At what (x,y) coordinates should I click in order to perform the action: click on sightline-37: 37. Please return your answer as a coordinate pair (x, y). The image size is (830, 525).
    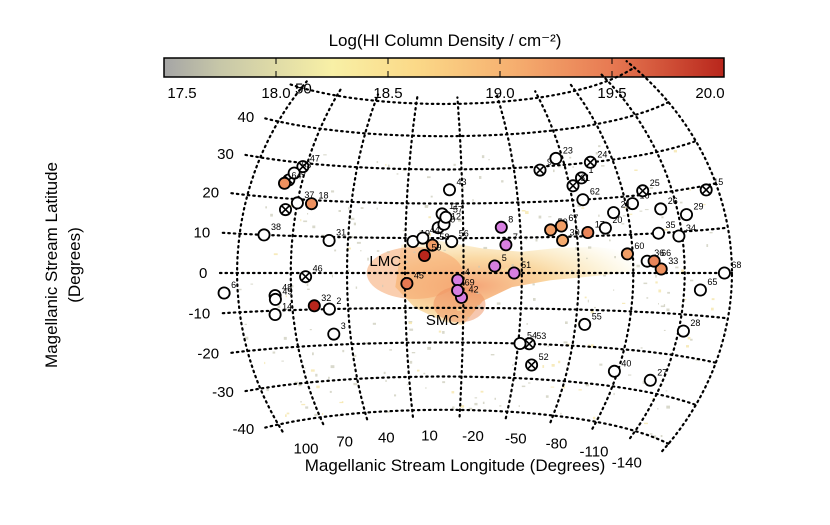
    Looking at the image, I should click on (302, 200).